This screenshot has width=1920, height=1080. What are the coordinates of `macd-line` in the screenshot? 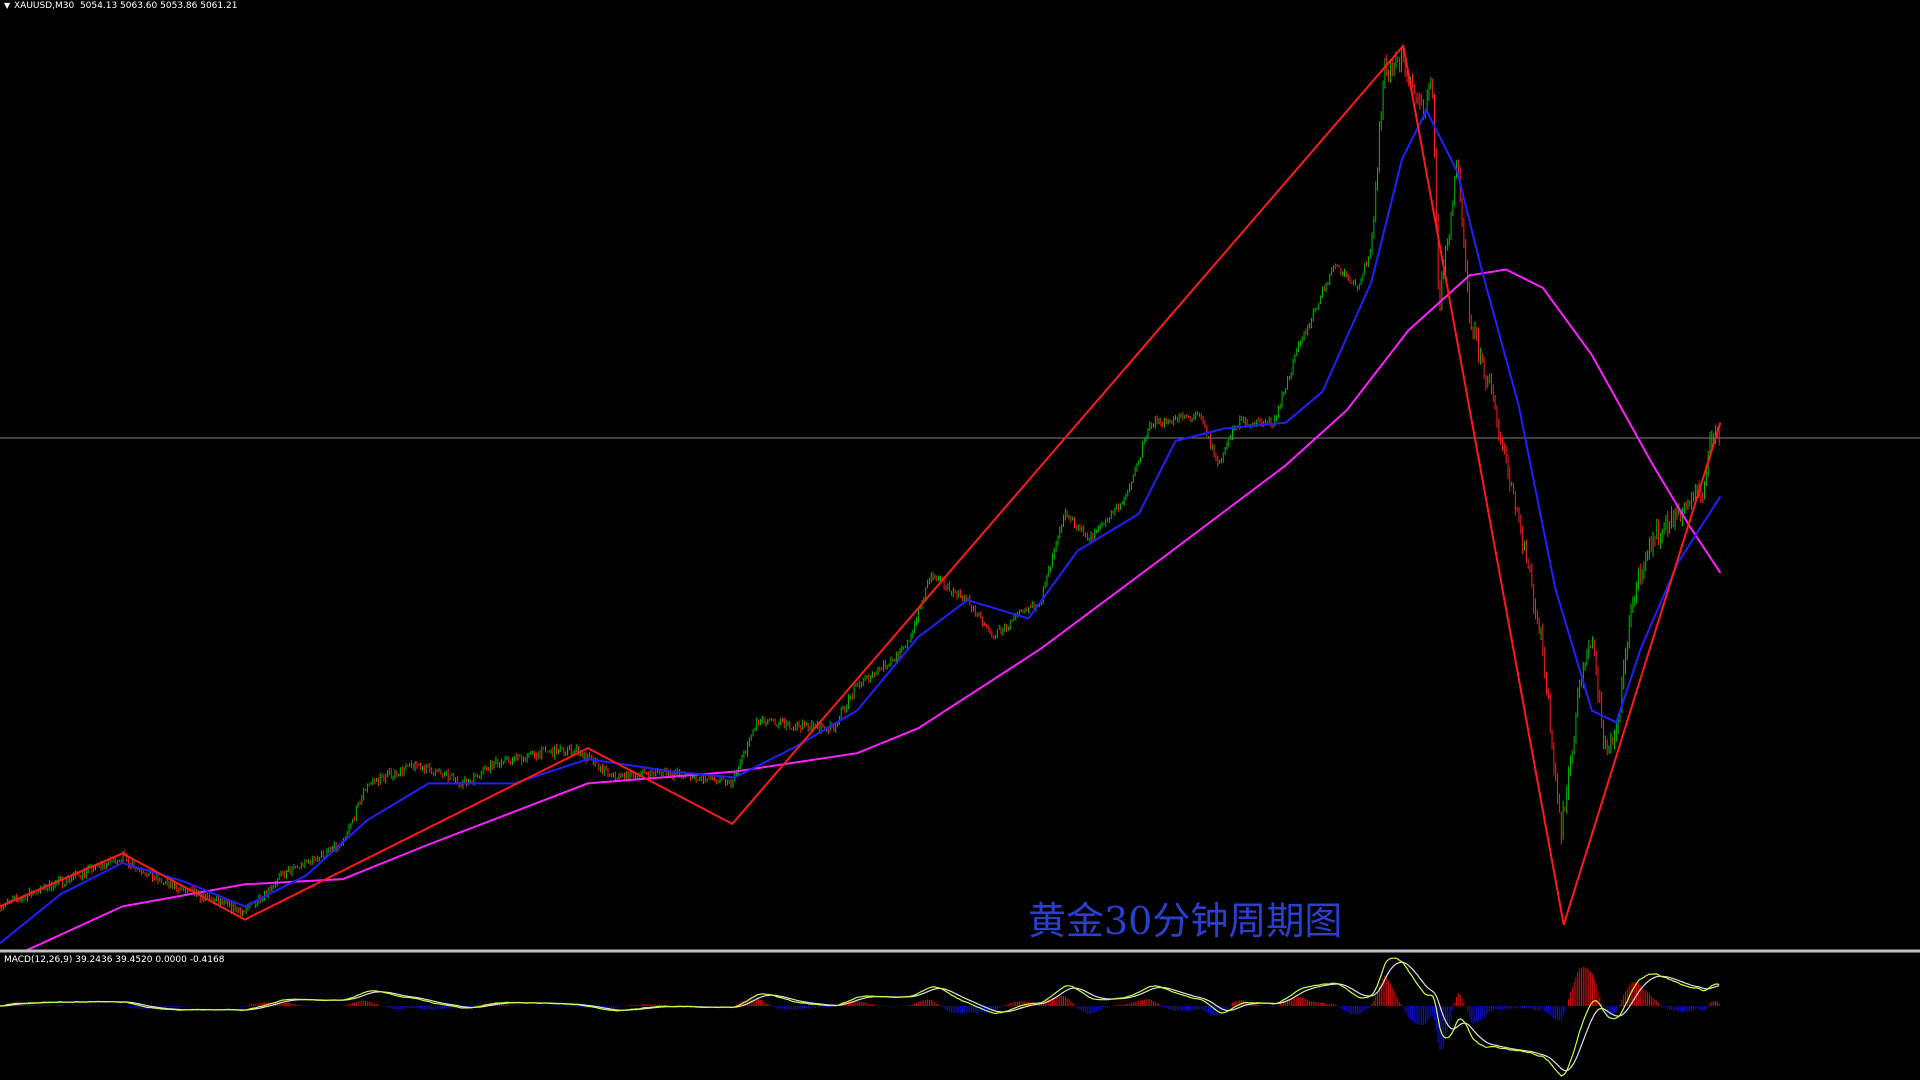 It's located at (860, 1017).